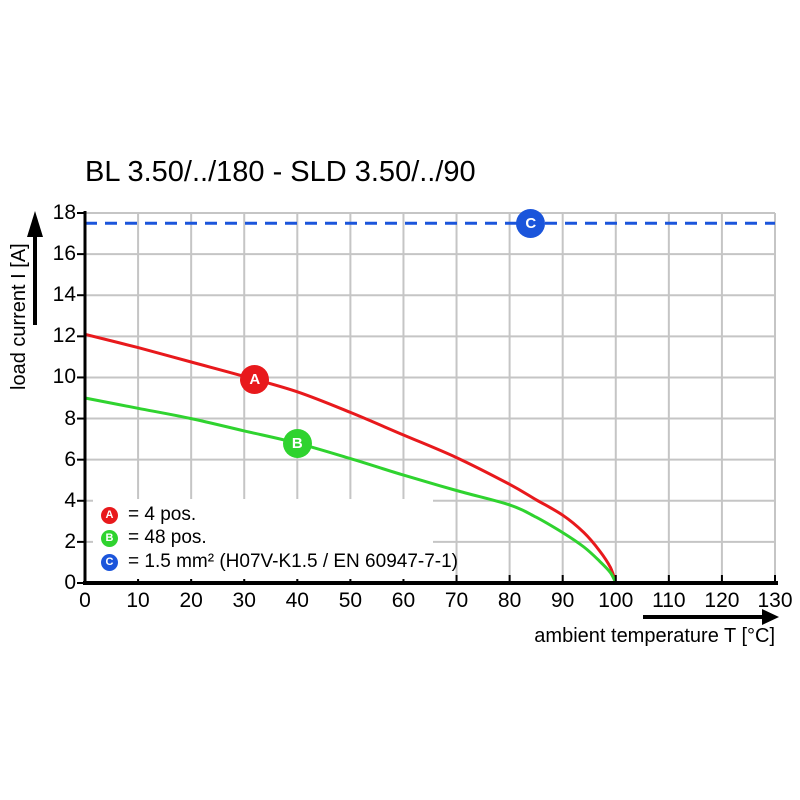 This screenshot has height=800, width=800. I want to click on y-tick-label: 8, so click(70, 418).